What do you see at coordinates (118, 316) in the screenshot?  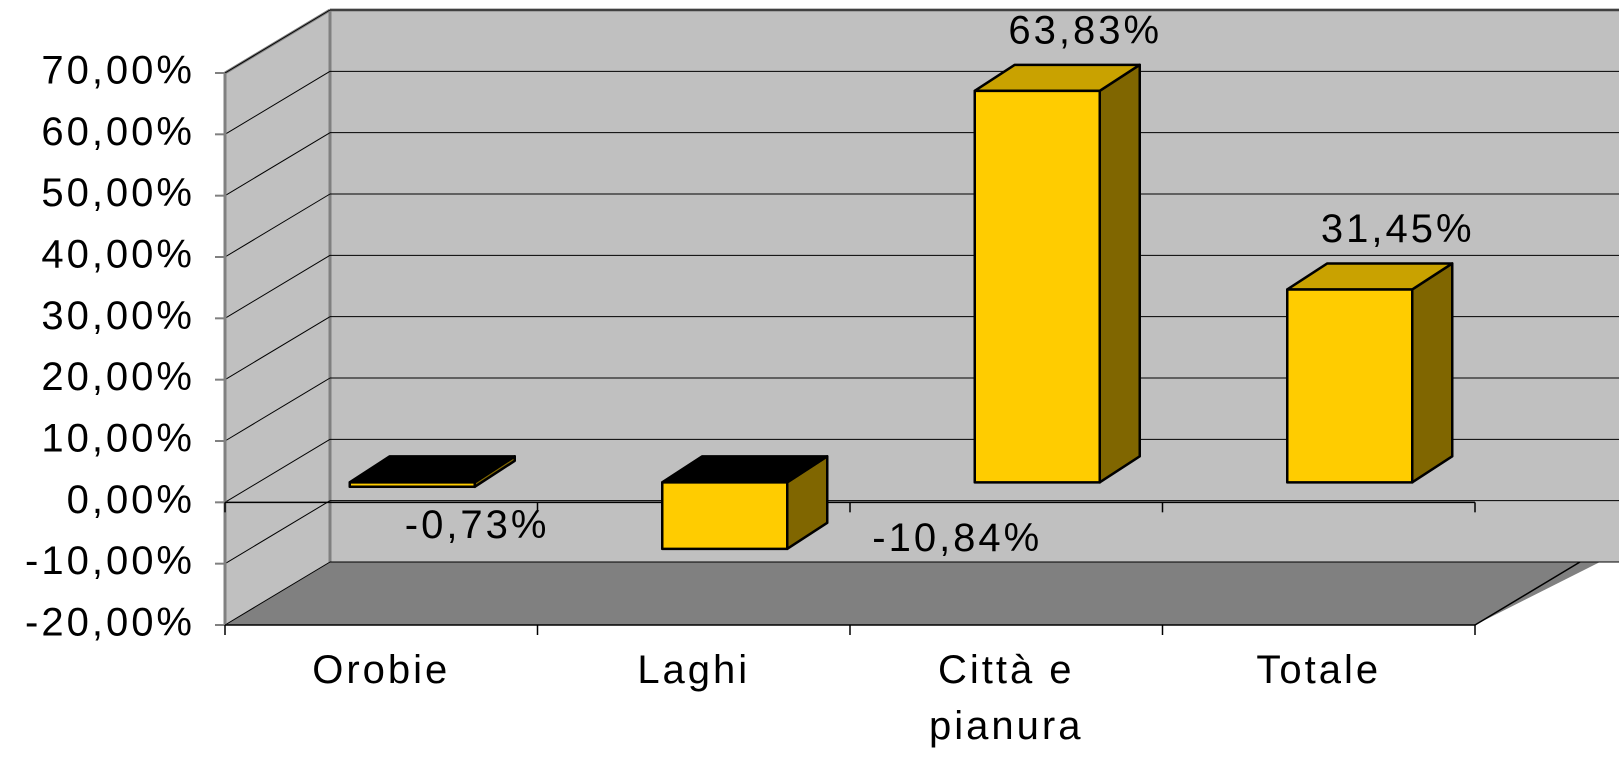 I see `y-tick-label: 30,00%` at bounding box center [118, 316].